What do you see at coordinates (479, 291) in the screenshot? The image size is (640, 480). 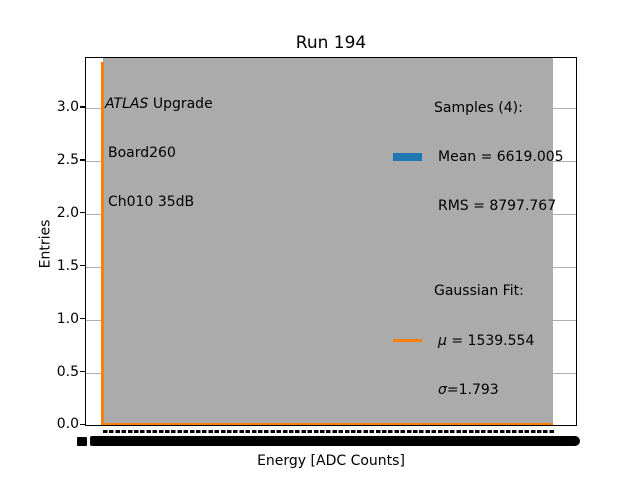 I see `gaussian-header: Gaussian Fit:` at bounding box center [479, 291].